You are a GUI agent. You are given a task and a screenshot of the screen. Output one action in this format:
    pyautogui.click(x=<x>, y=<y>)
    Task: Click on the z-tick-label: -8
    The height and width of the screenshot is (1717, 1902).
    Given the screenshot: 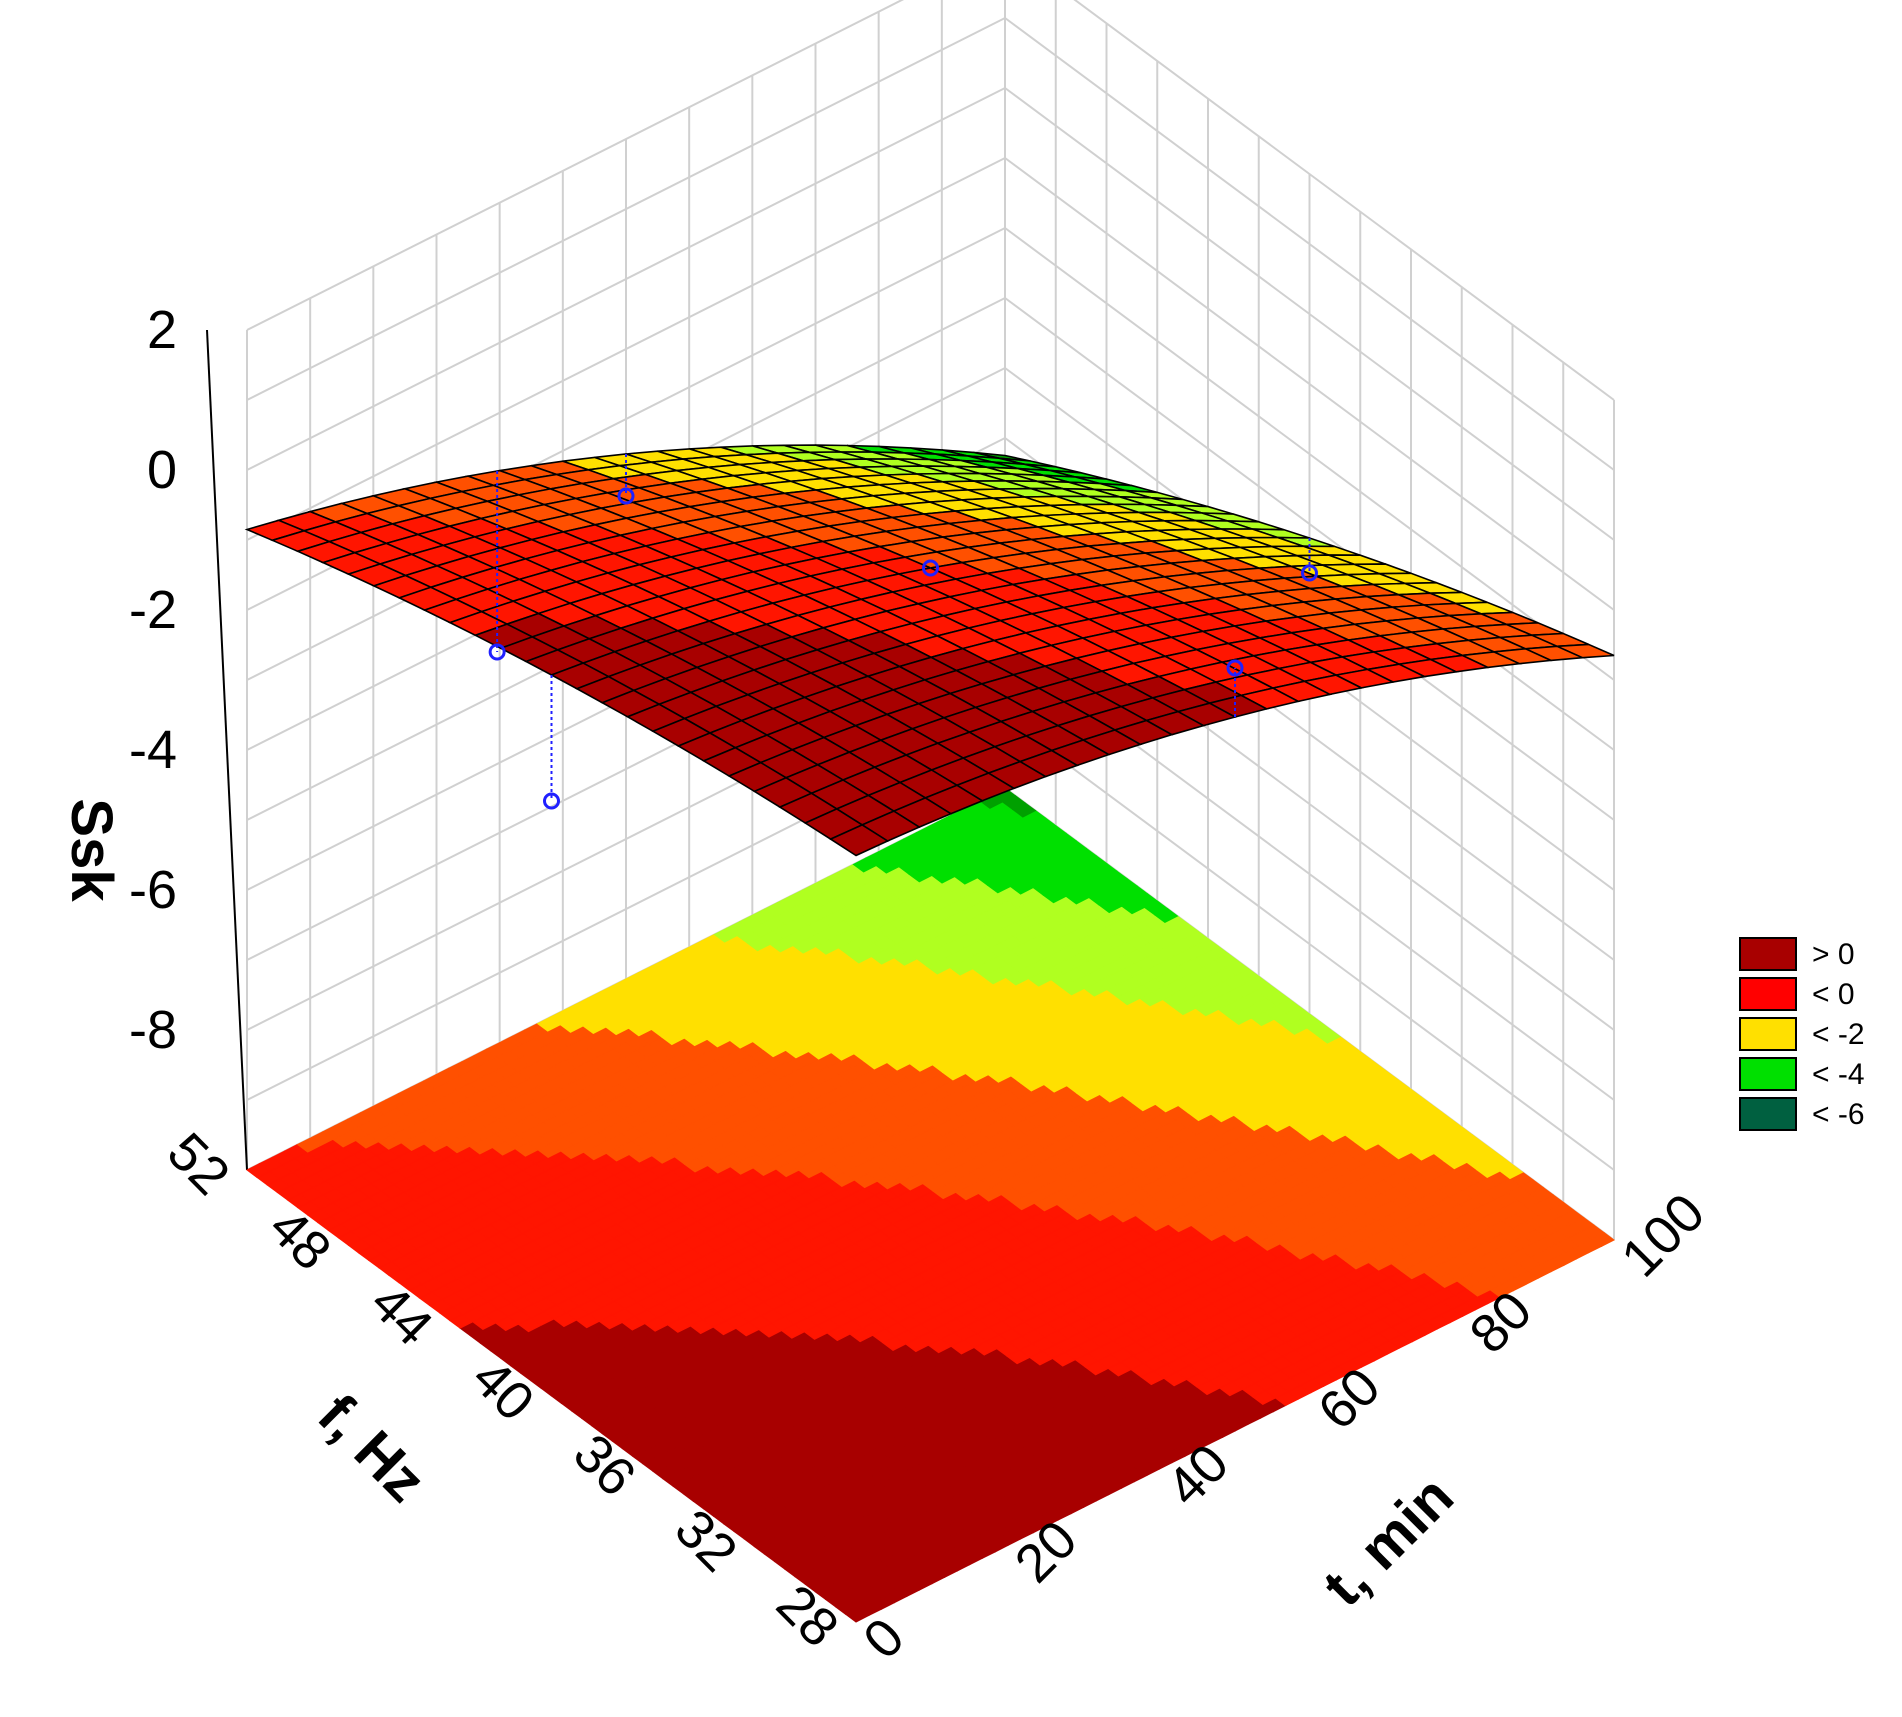 What is the action you would take?
    pyautogui.click(x=153, y=1030)
    